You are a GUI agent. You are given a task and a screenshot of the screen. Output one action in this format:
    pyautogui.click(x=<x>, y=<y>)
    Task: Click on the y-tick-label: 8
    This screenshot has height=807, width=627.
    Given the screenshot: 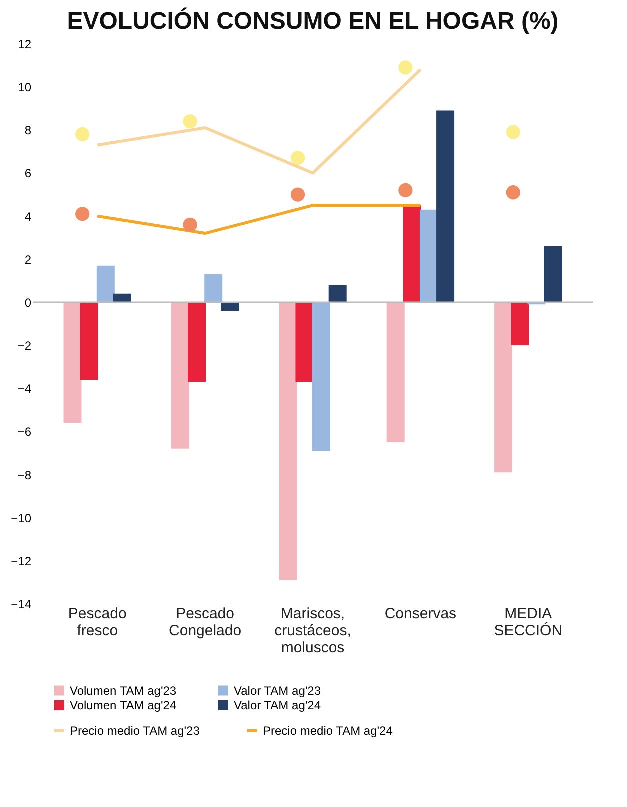 What is the action you would take?
    pyautogui.click(x=28, y=131)
    